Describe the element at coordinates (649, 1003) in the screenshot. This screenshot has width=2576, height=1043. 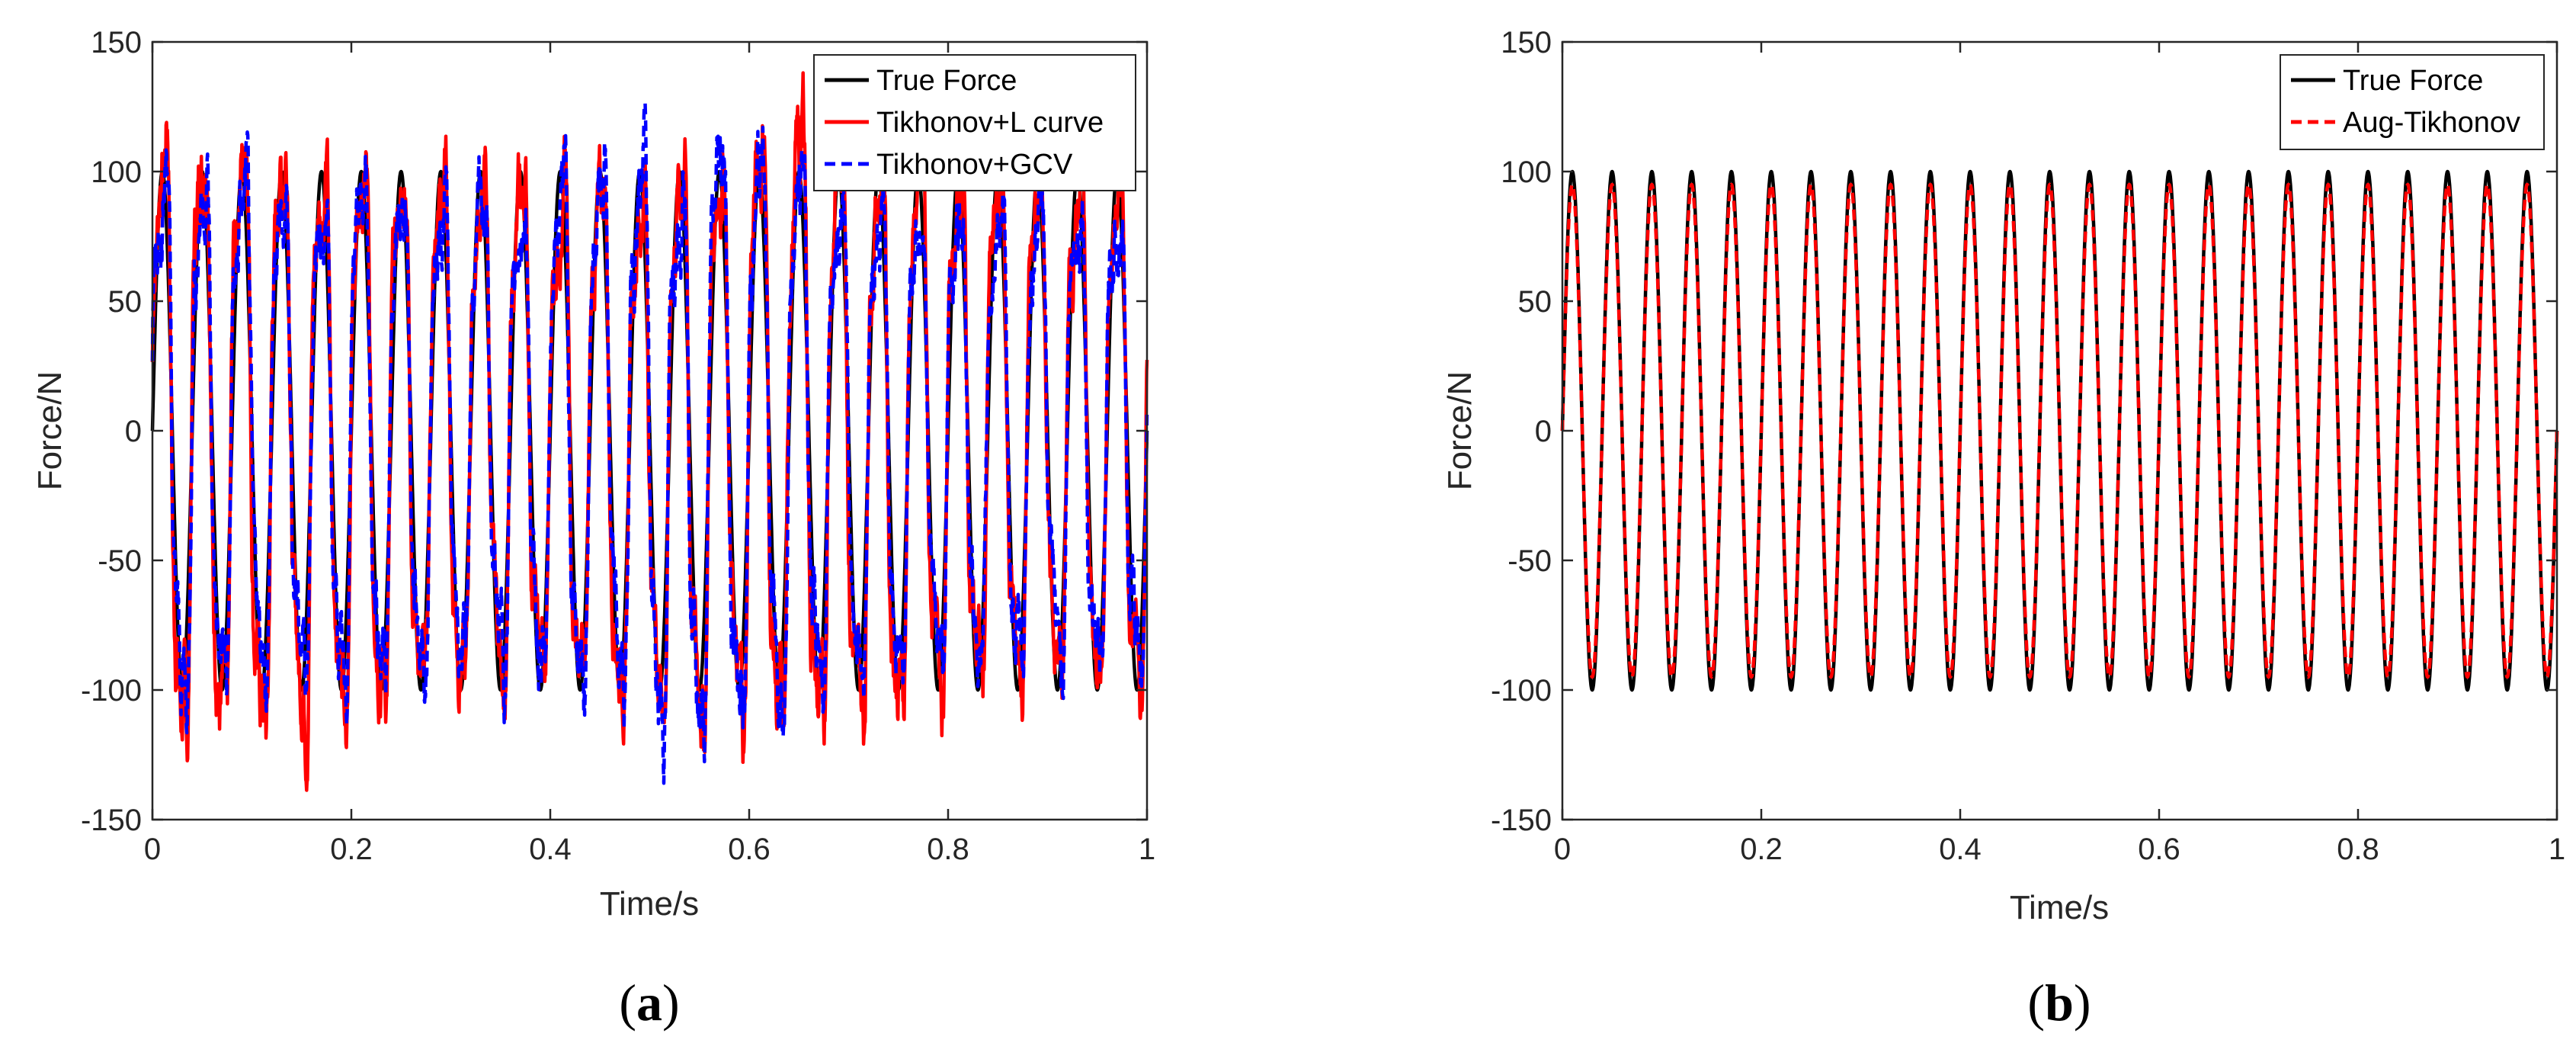
I see `caption-a: (a)` at that location.